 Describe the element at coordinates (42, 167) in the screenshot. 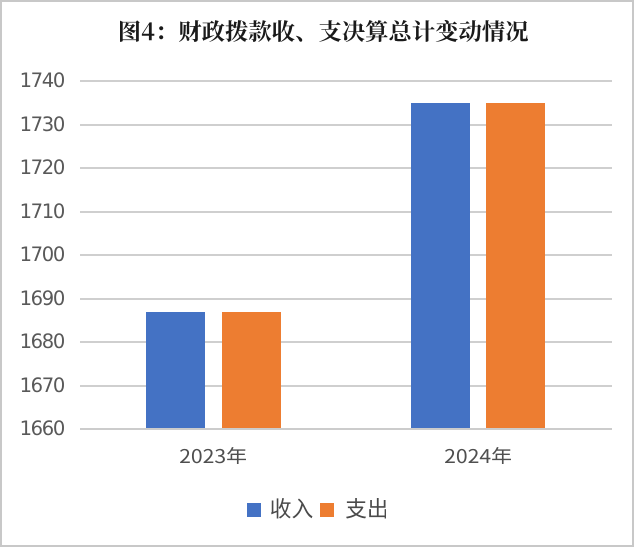

I see `y-axis-label-1720: 1720` at that location.